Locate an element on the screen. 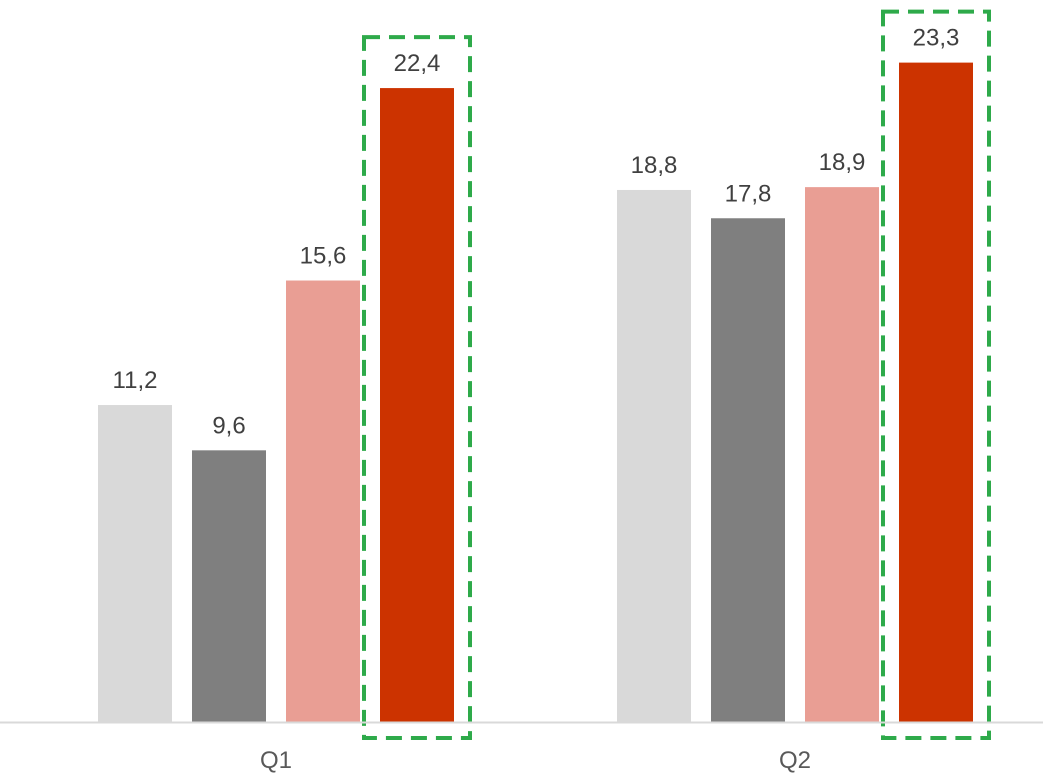 This screenshot has width=1043, height=774. category-label-q2: Q2 is located at coordinates (795, 760).